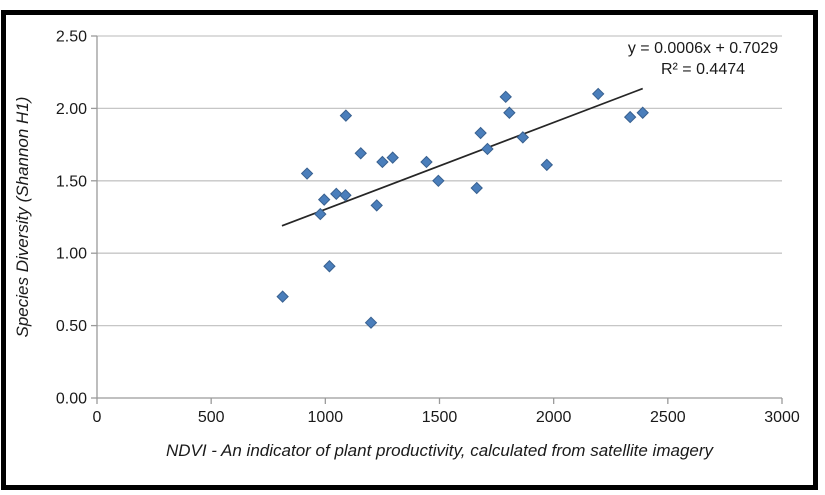 The image size is (825, 495). I want to click on x-tick-label: 0, so click(97, 417).